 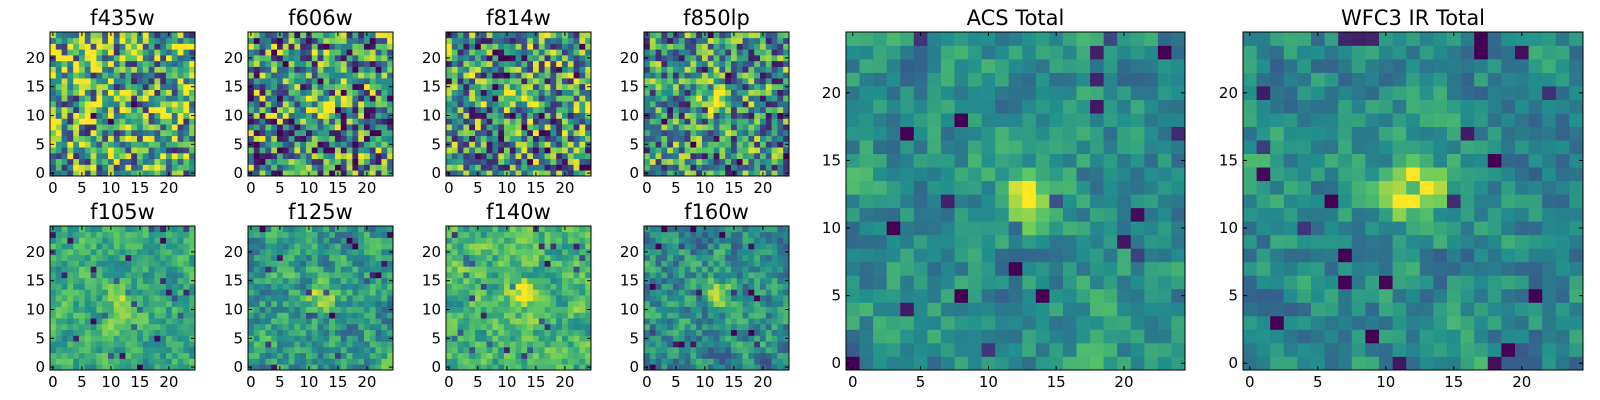 What do you see at coordinates (122, 104) in the screenshot?
I see `axes-frame` at bounding box center [122, 104].